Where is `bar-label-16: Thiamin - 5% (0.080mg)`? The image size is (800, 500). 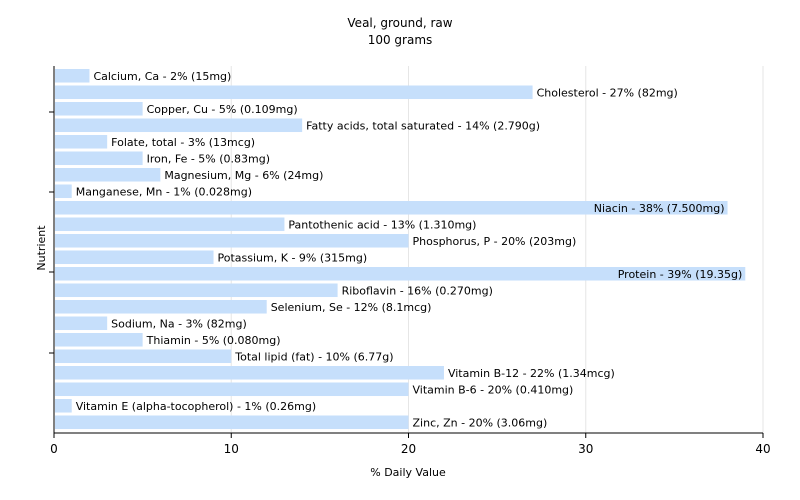 bar-label-16: Thiamin - 5% (0.080mg) is located at coordinates (213, 340).